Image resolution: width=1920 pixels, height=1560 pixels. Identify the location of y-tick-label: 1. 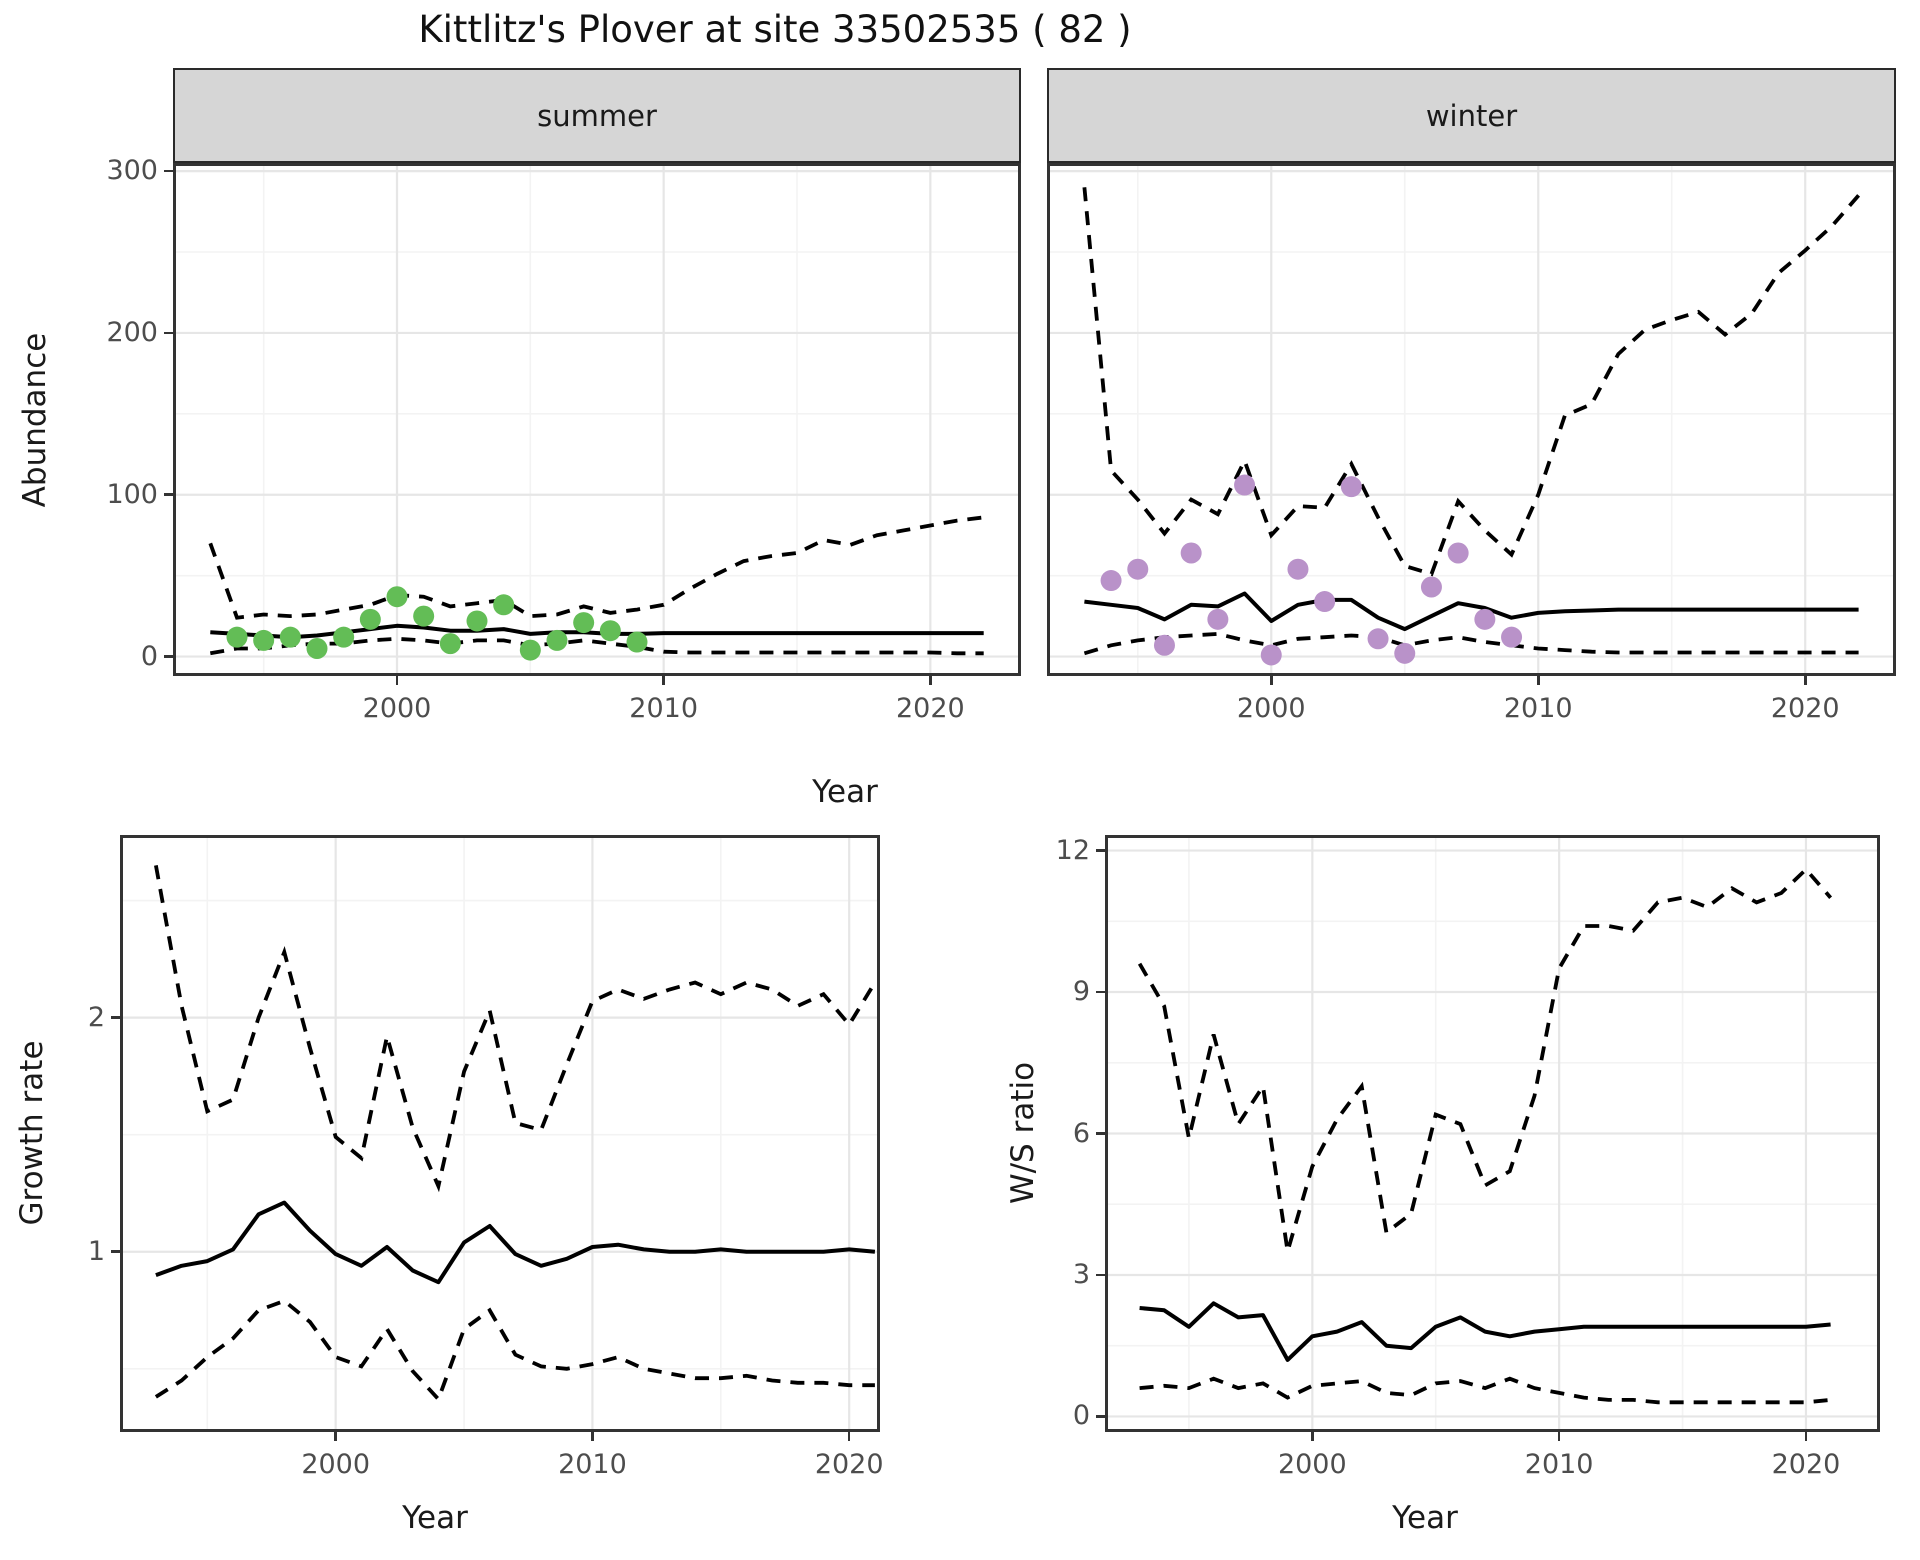
(96, 1251).